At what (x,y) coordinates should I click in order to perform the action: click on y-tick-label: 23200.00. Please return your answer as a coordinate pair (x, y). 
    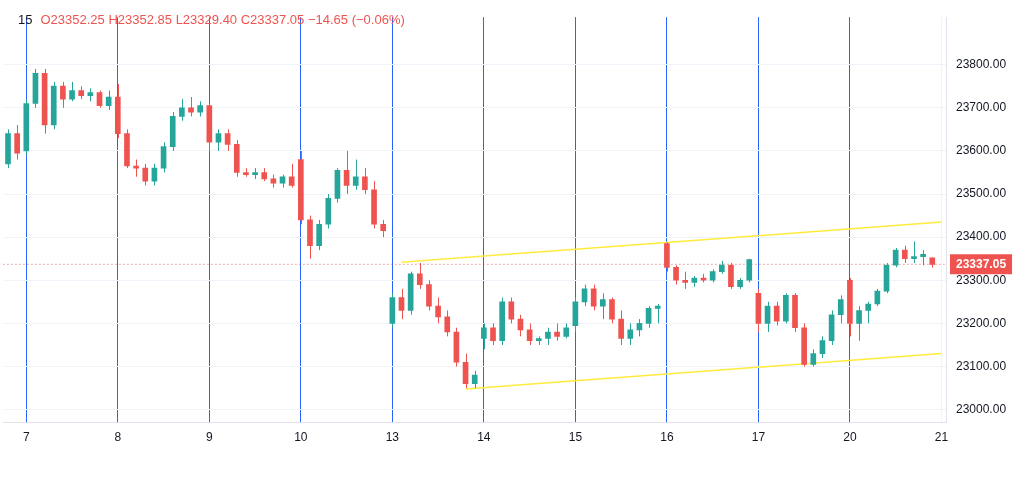
    Looking at the image, I should click on (981, 322).